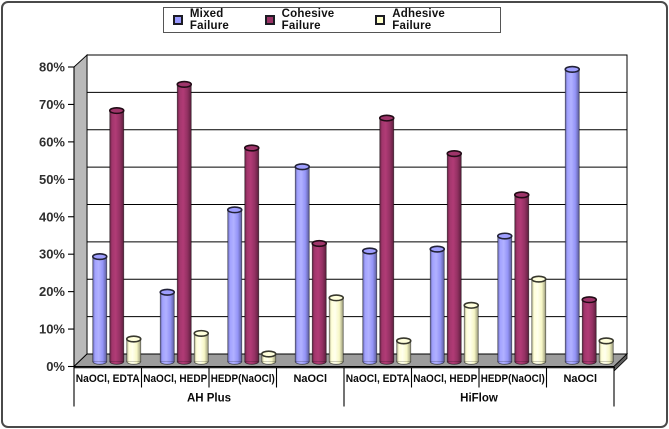 This screenshot has width=669, height=429. Describe the element at coordinates (52, 254) in the screenshot. I see `y-tick-label: 30%` at that location.